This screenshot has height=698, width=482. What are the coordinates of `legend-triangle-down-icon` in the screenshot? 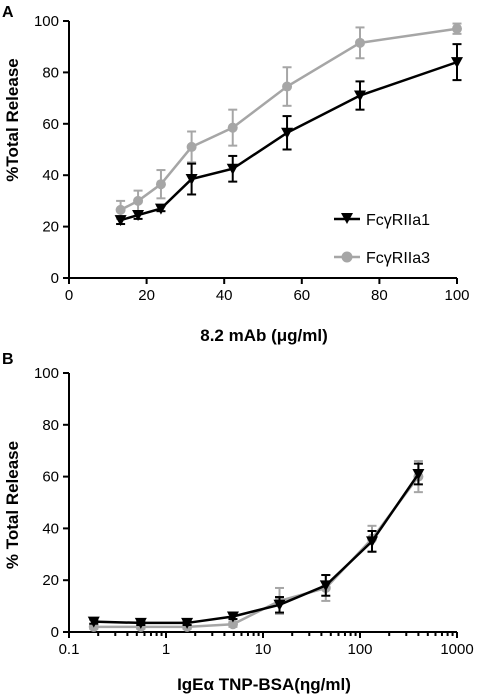 It's located at (347, 218).